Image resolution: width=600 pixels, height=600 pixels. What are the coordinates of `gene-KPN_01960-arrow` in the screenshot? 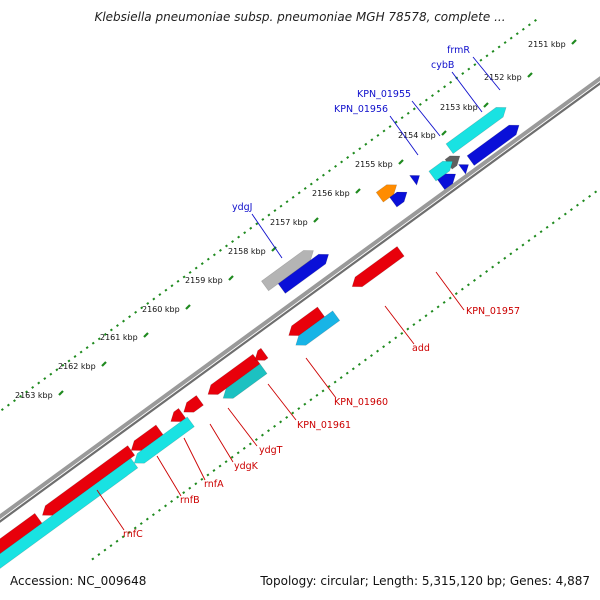 It's located at (234, 374).